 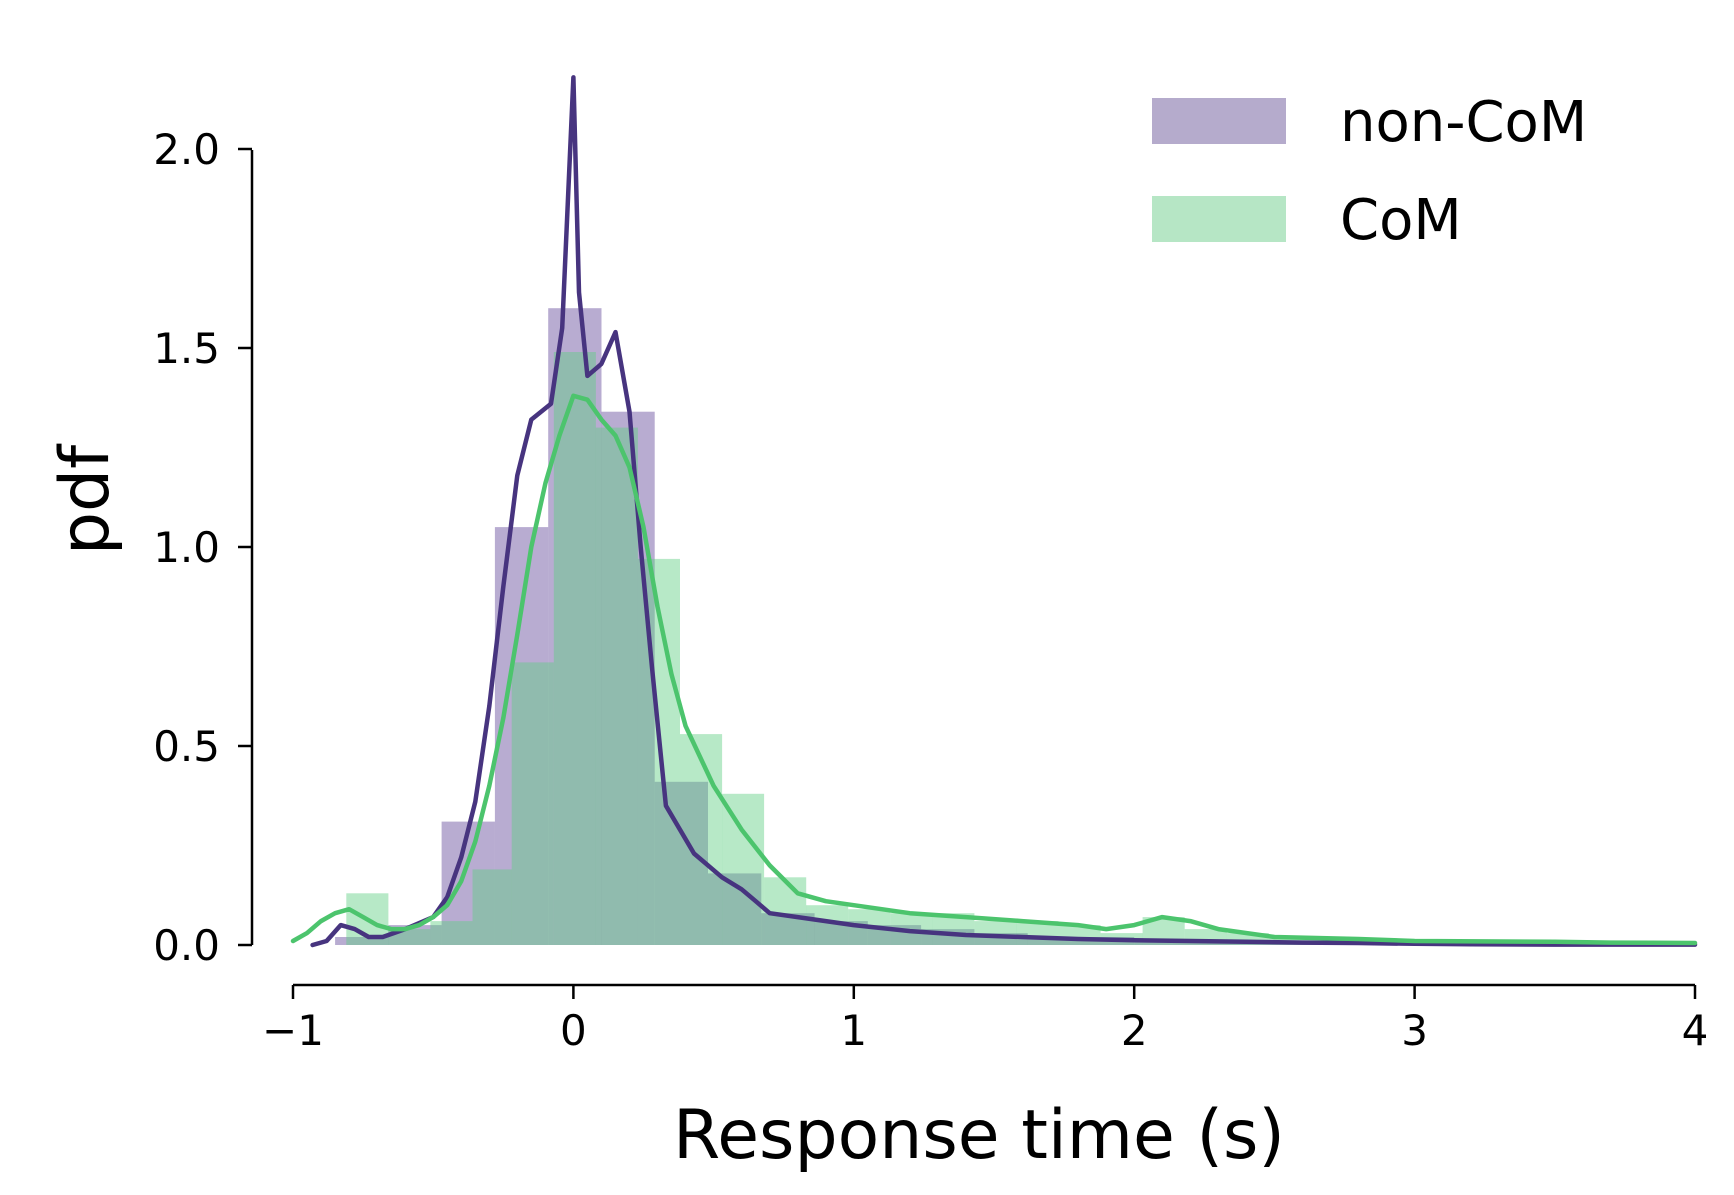 What do you see at coordinates (85, 499) in the screenshot?
I see `y-axis-title: pdf` at bounding box center [85, 499].